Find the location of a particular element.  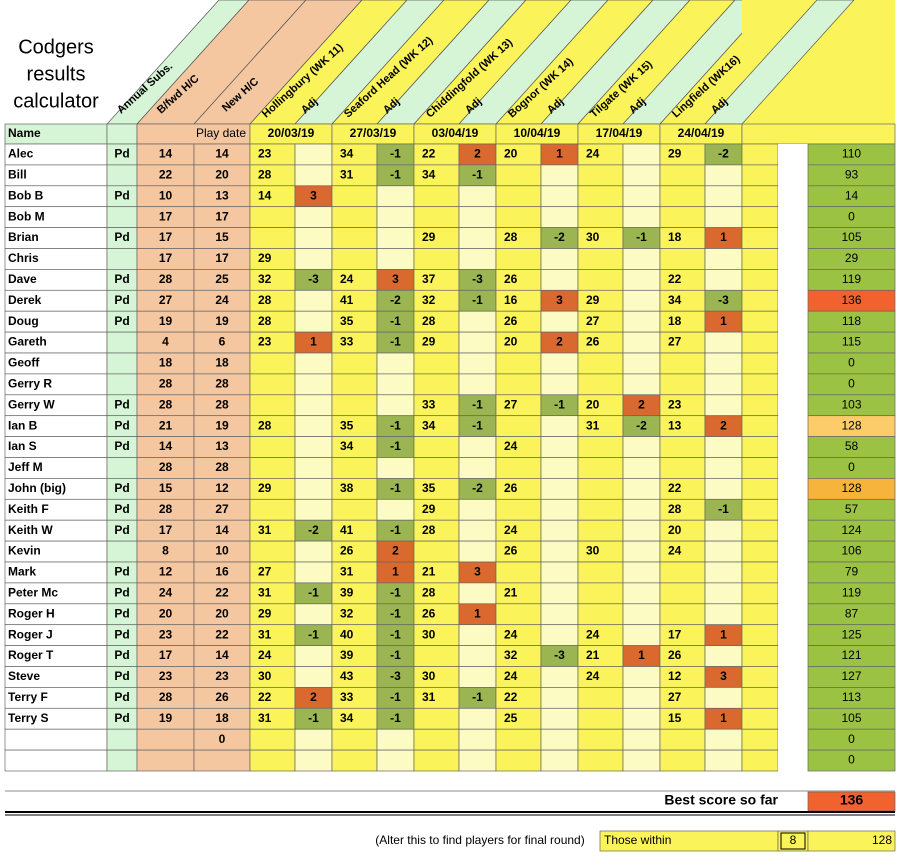

row-new-hc-cell is located at coordinates (222, 760).